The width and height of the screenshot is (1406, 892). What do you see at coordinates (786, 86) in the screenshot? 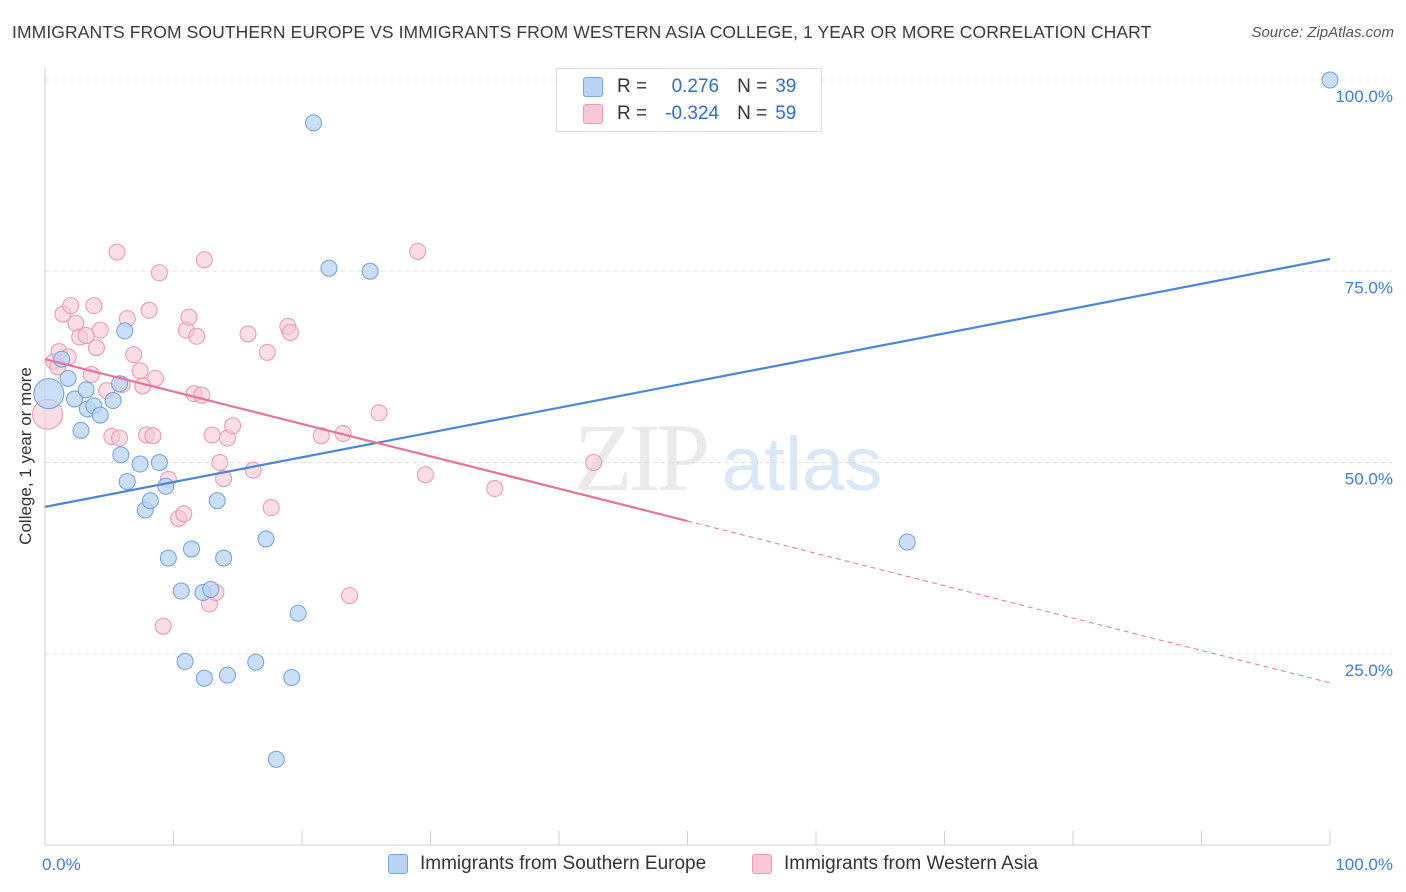
I see `legend-n-value: 39` at bounding box center [786, 86].